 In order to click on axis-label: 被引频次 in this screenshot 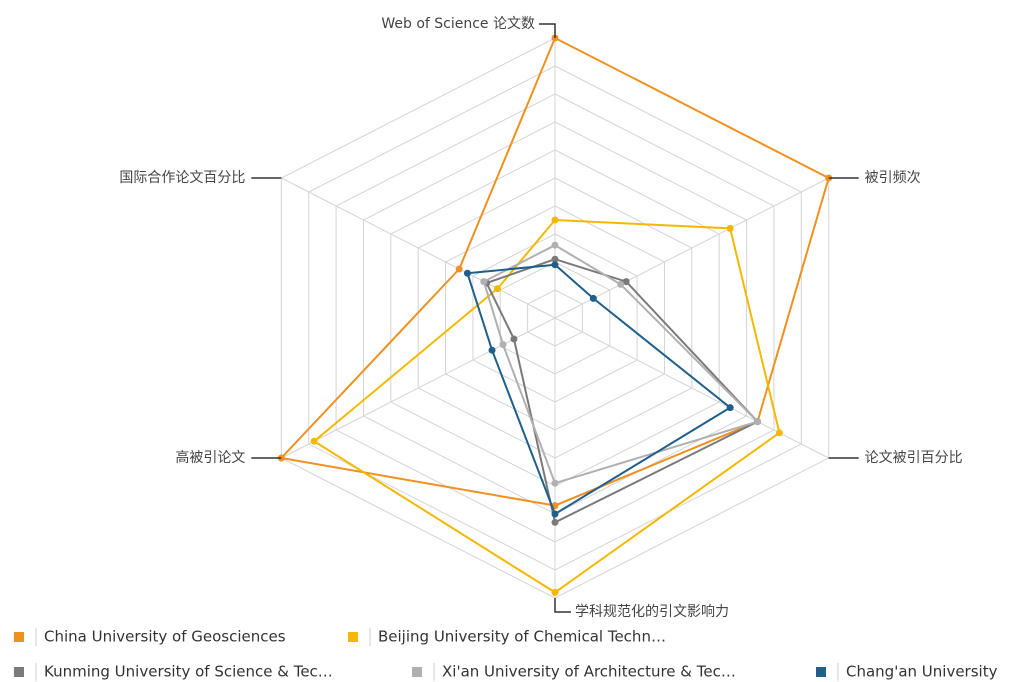, I will do `click(893, 178)`.